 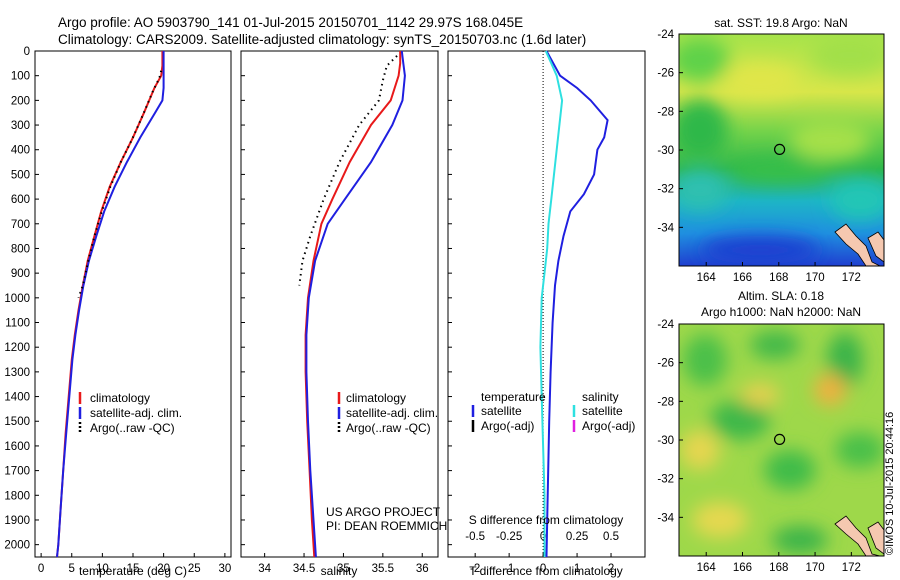 What do you see at coordinates (17, 546) in the screenshot?
I see `depth-tick-label: 2000` at bounding box center [17, 546].